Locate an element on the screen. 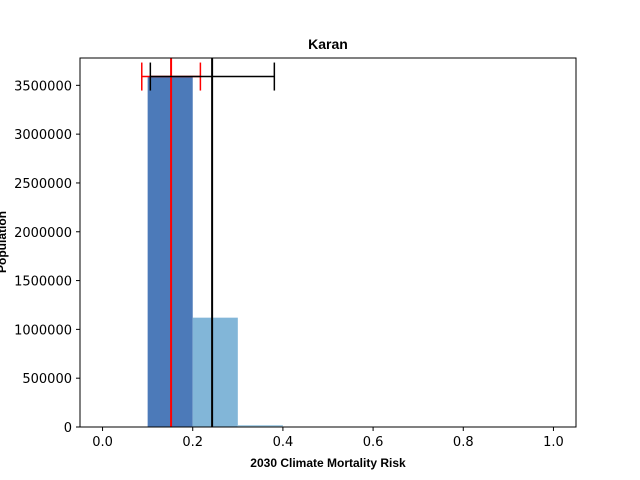 Image resolution: width=640 pixels, height=480 pixels. y-tick-label-4: 2000000 is located at coordinates (43, 233).